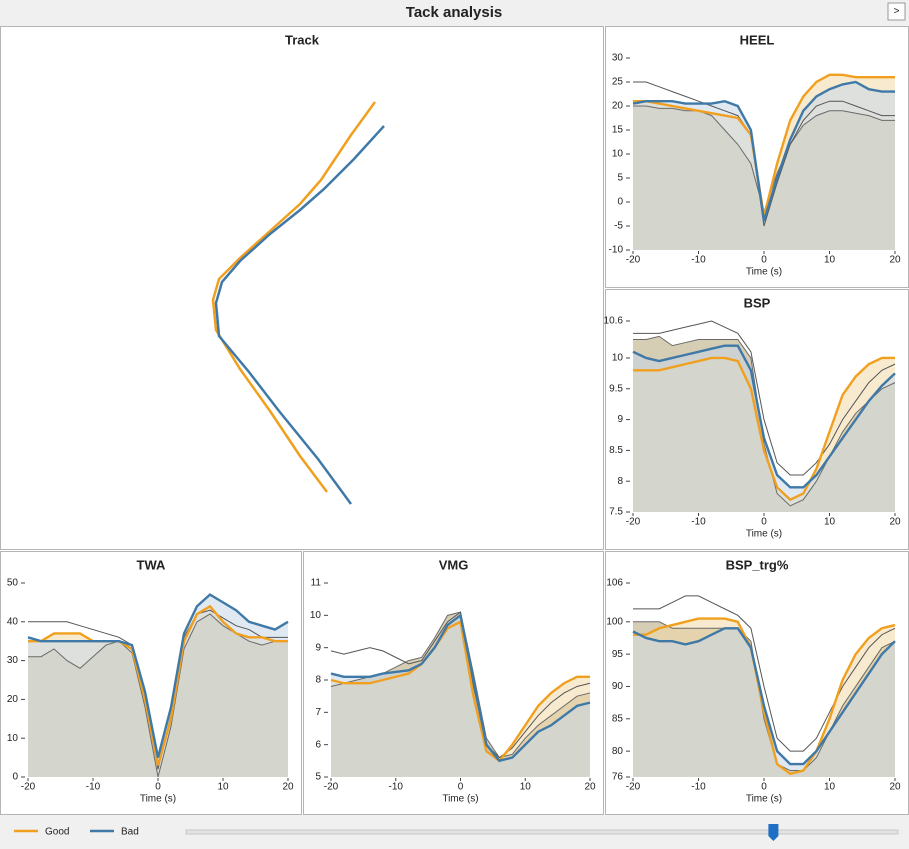 This screenshot has width=909, height=849. What do you see at coordinates (130, 832) in the screenshot?
I see `legend-label: Bad` at bounding box center [130, 832].